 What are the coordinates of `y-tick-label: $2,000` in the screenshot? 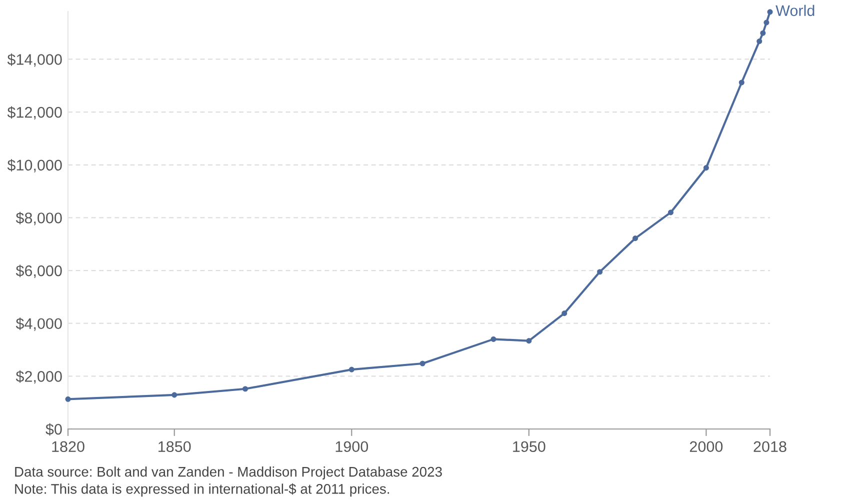 It's located at (39, 377).